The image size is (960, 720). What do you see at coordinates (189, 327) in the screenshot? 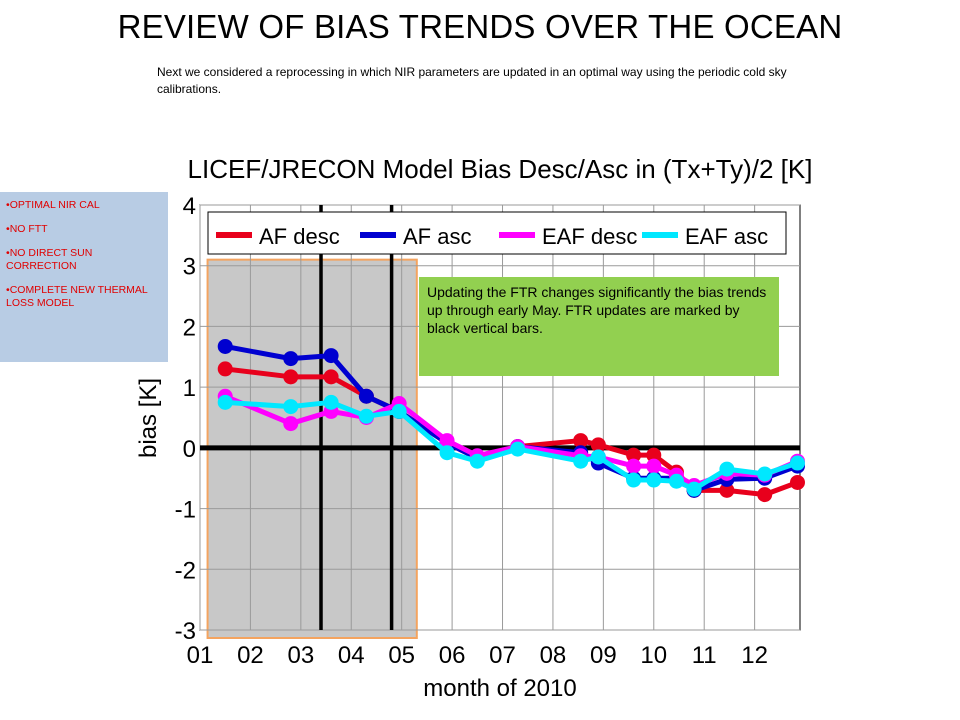
I see `y-tick-label: 2` at bounding box center [189, 327].